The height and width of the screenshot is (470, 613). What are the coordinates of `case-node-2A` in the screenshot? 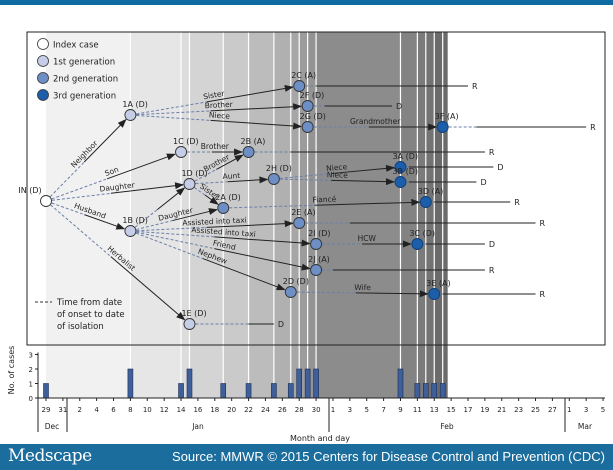 It's located at (223, 208).